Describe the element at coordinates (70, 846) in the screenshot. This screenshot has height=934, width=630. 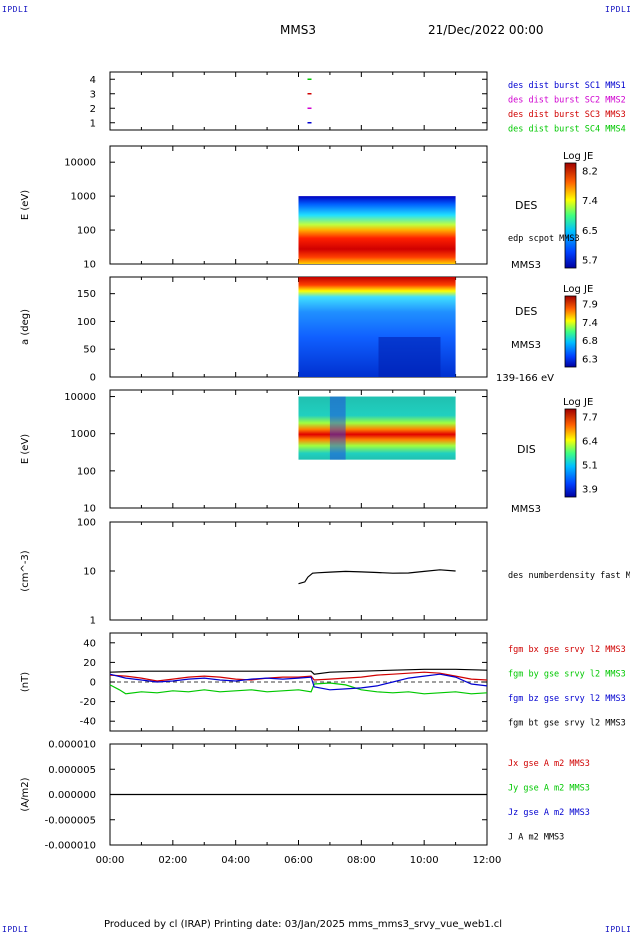
I see `y-tick-label: -0.000010` at that location.